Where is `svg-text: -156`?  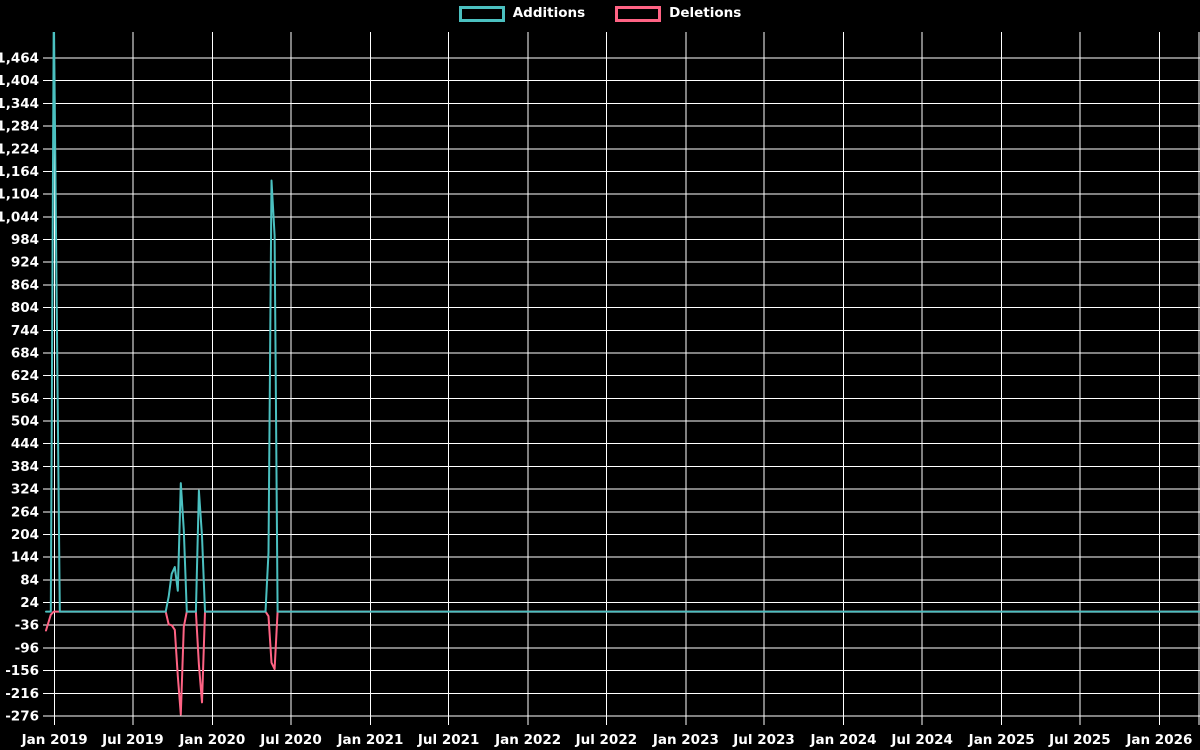 svg-text: -156 is located at coordinates (22, 671).